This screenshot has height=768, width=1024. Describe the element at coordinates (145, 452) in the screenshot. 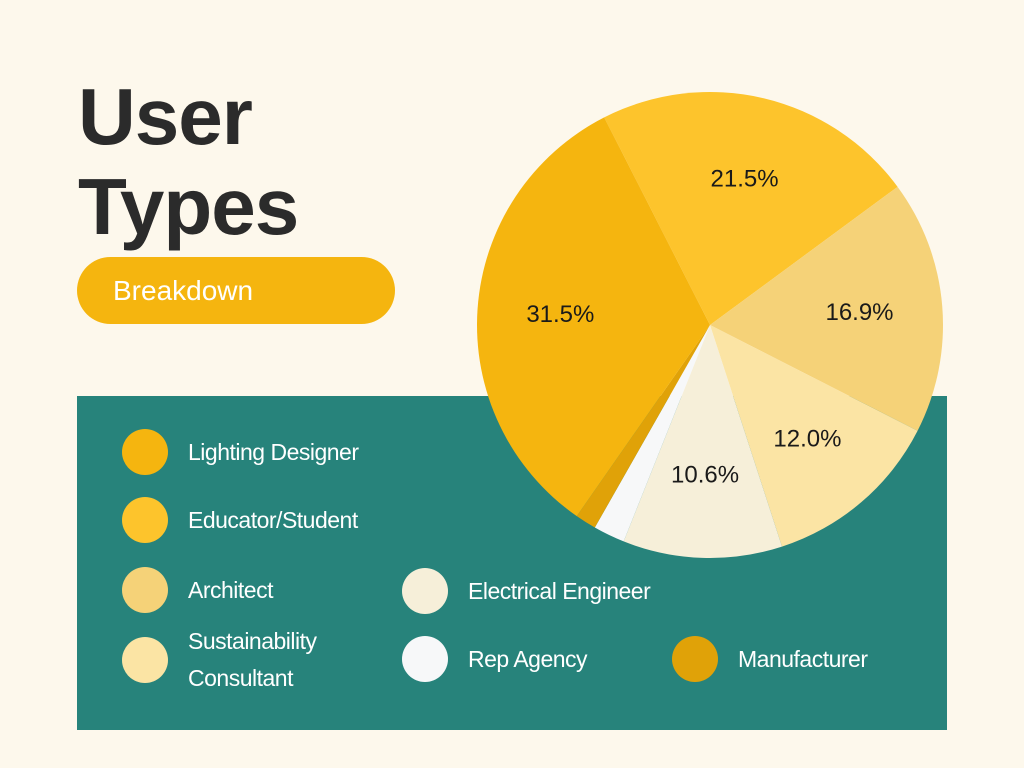

I see `legend-swatch-lighting-designer` at that location.